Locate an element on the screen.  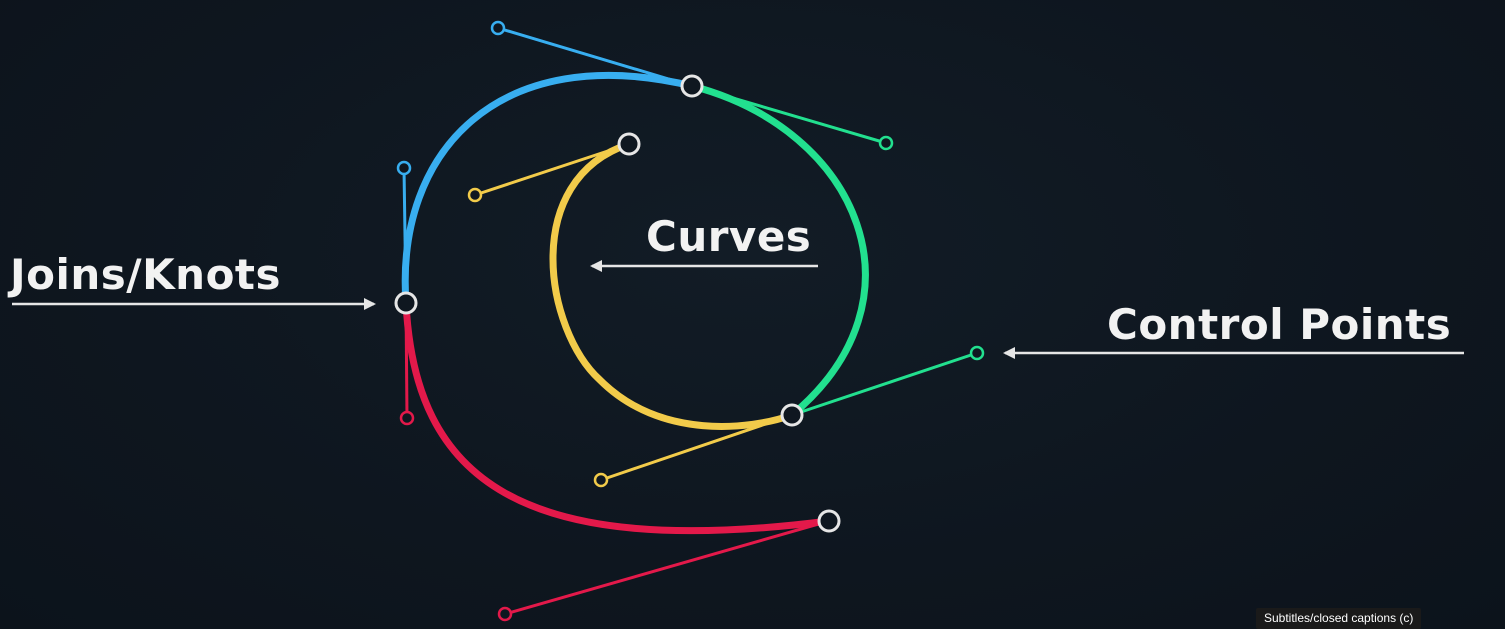
green-curve-segment is located at coordinates (778, 250).